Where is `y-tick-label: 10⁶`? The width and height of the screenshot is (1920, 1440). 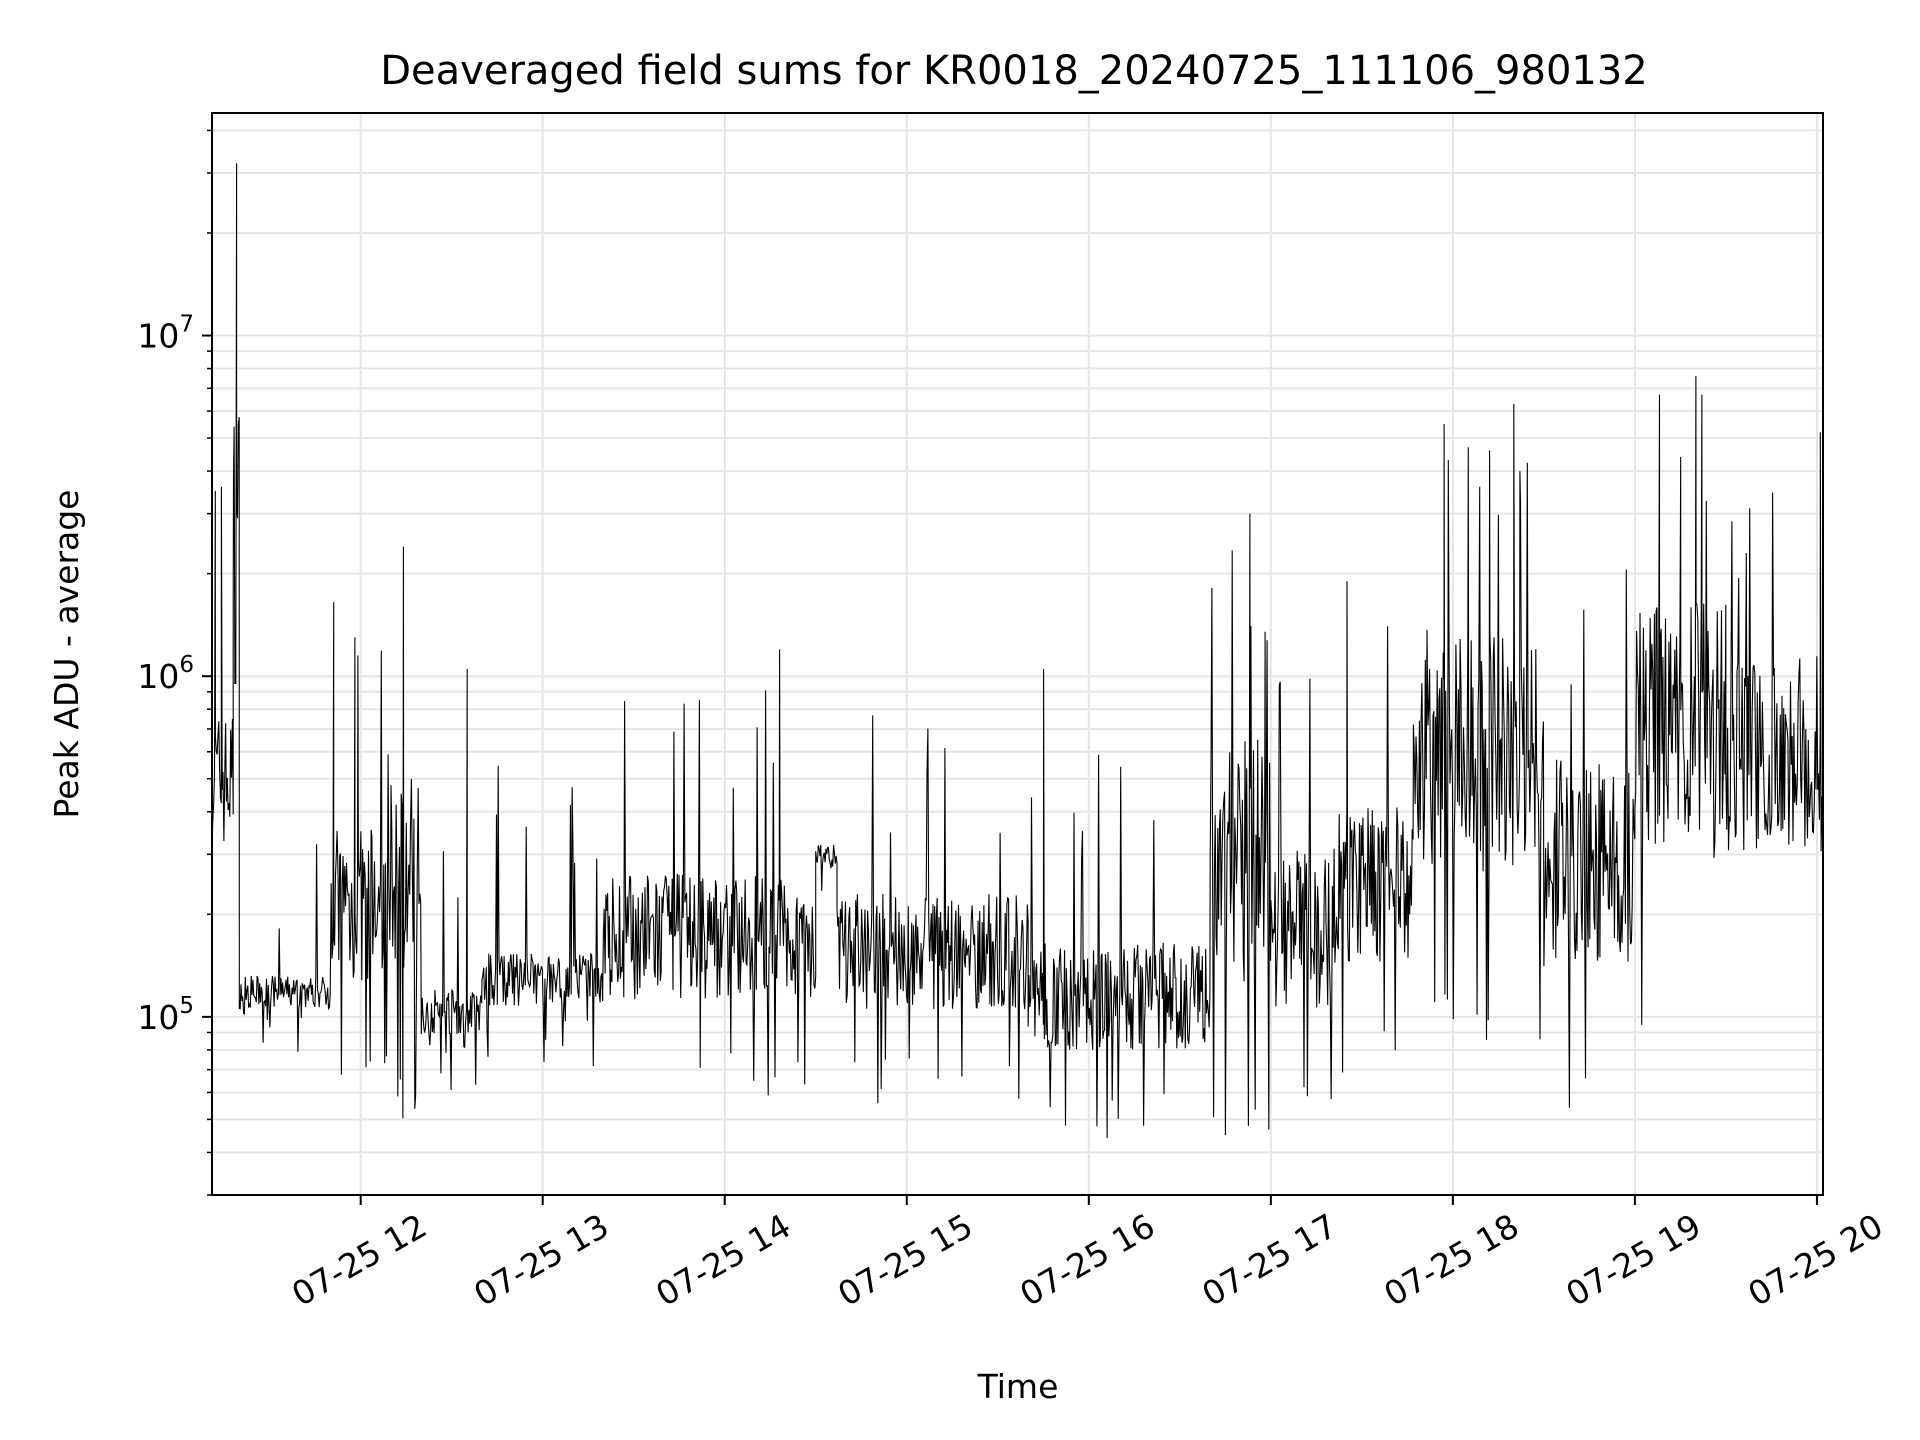 y-tick-label: 10⁶ is located at coordinates (165, 674).